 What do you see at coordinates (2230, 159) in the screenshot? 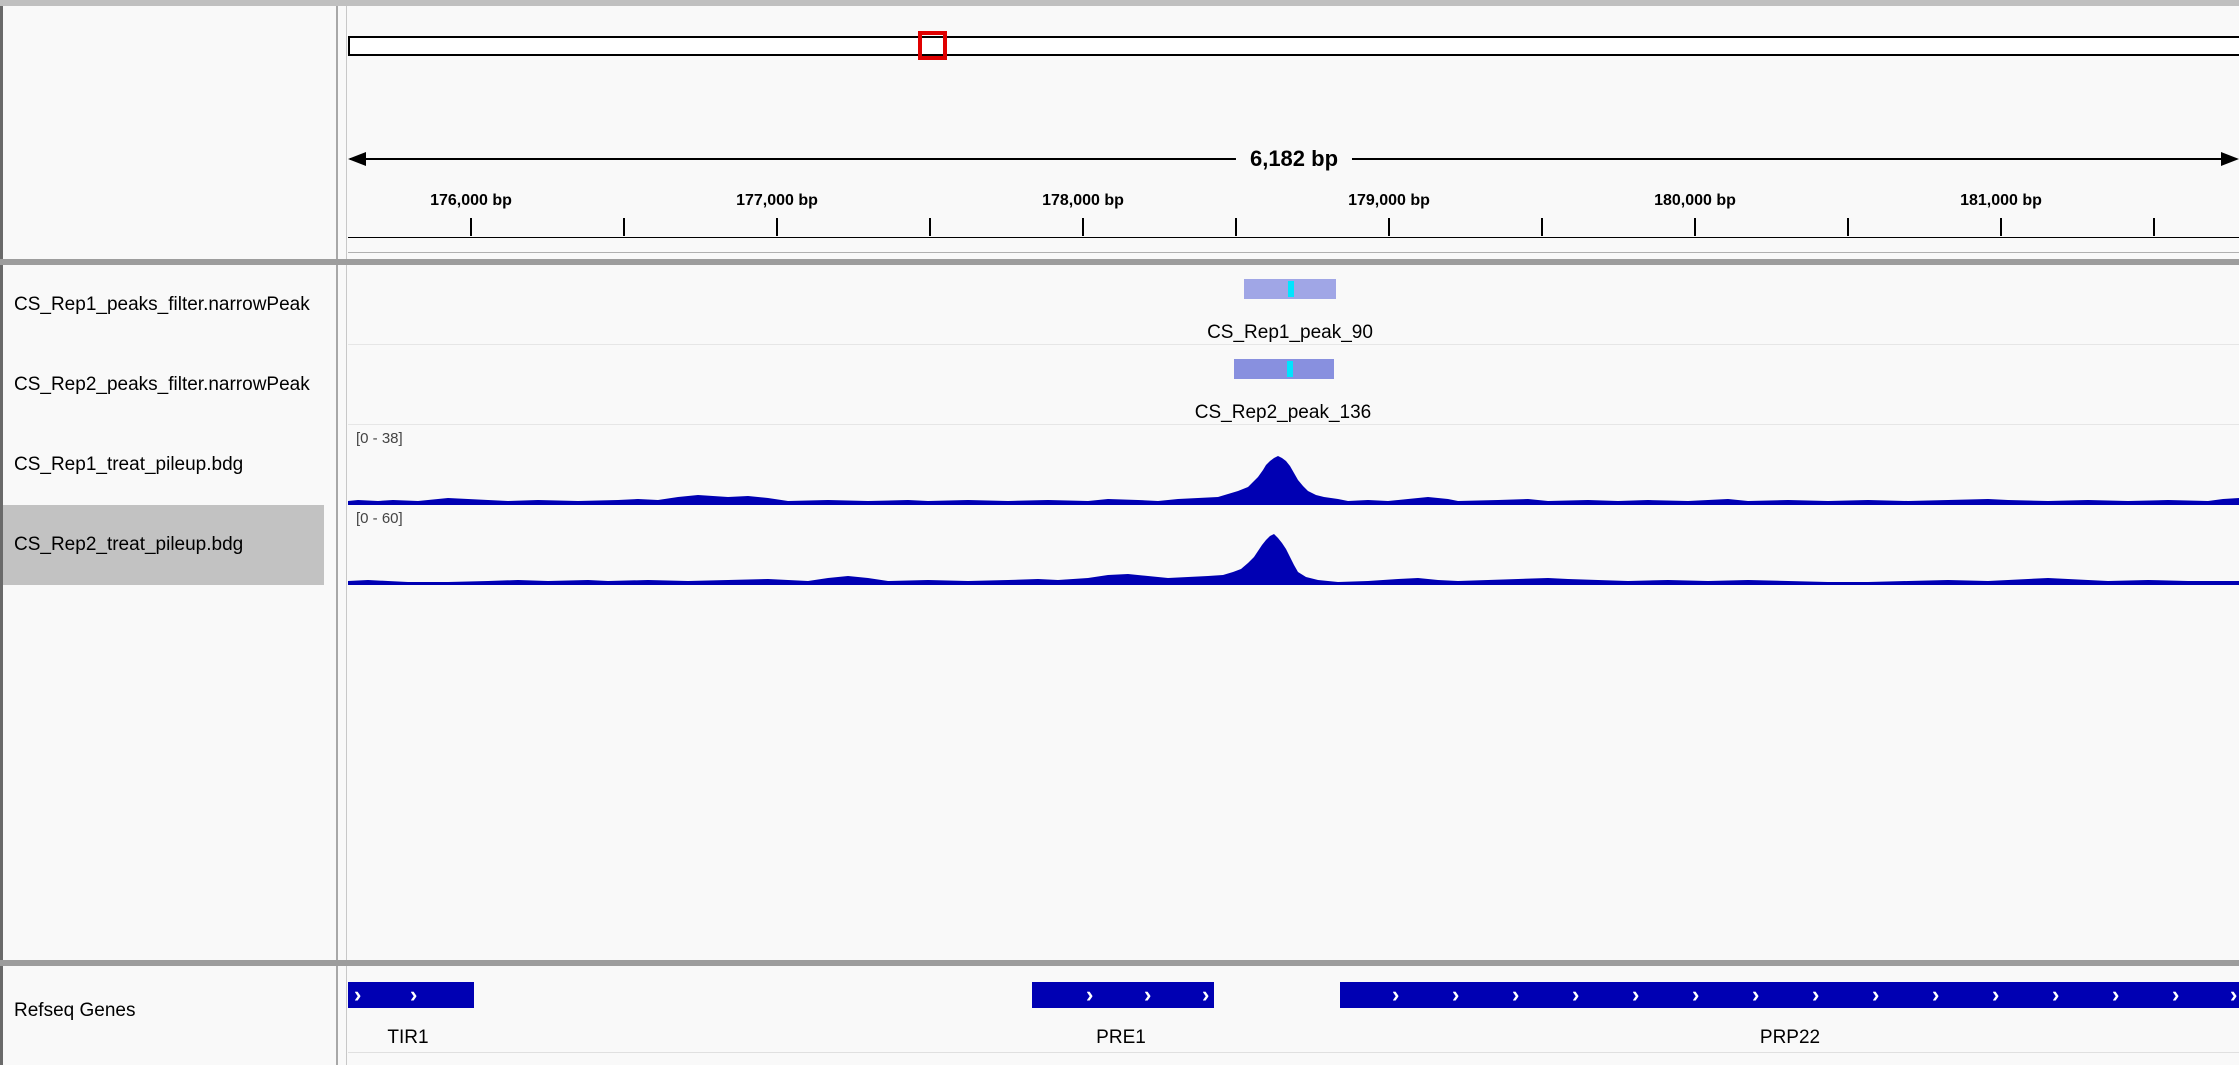
I see `span-arrow-right-head` at bounding box center [2230, 159].